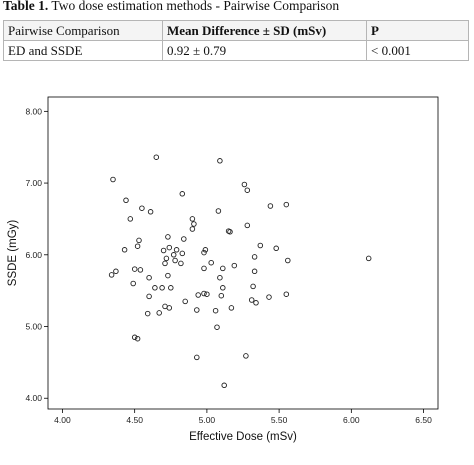 The width and height of the screenshot is (474, 465). What do you see at coordinates (243, 437) in the screenshot?
I see `x-axis-label: Effective Dose (mSv)` at bounding box center [243, 437].